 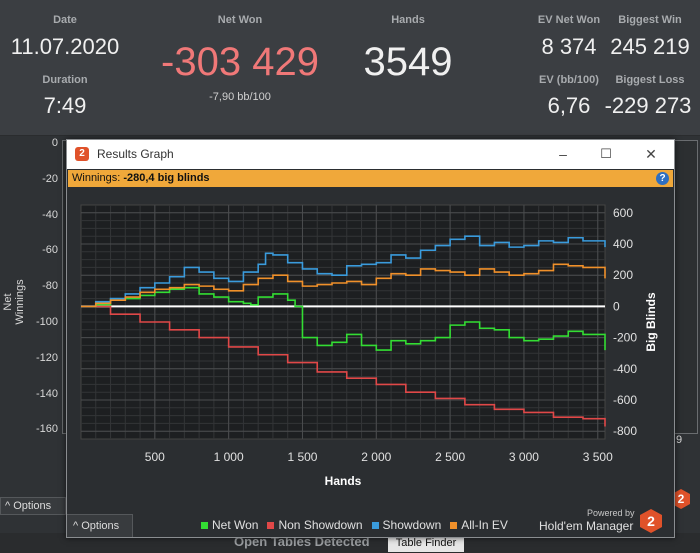 I want to click on background-y-tick: -120, so click(x=46, y=358).